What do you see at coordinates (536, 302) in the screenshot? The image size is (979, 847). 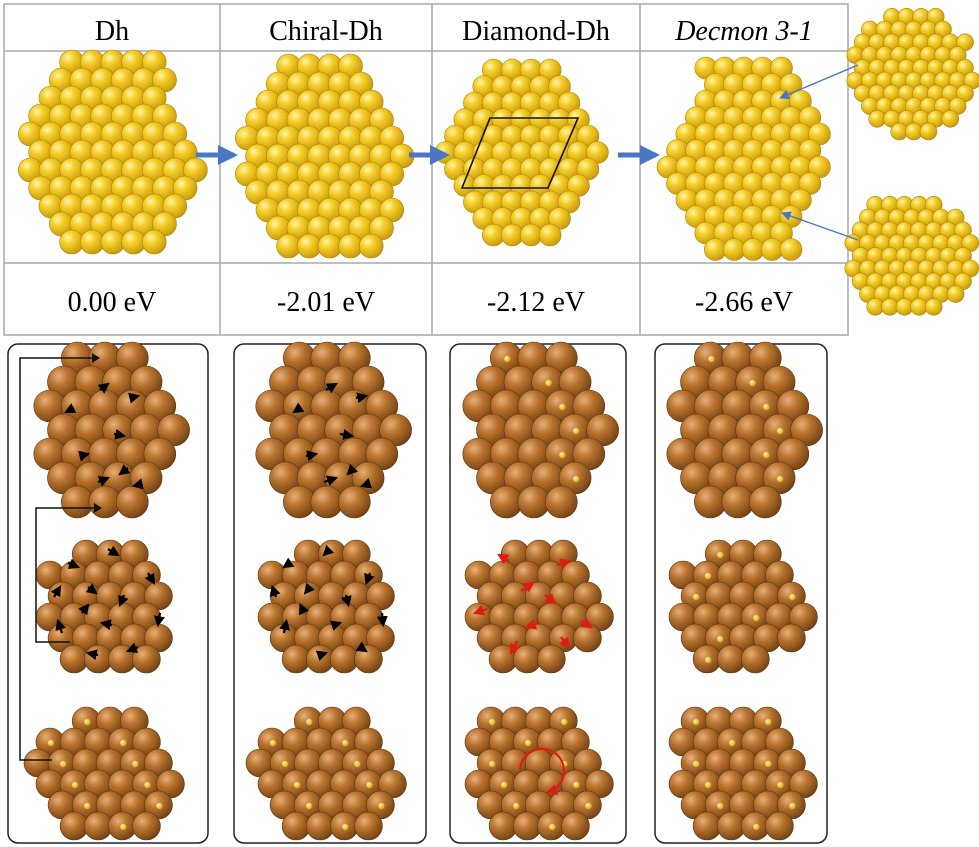 I see `energy-diamond-dh: -2.12 eV` at bounding box center [536, 302].